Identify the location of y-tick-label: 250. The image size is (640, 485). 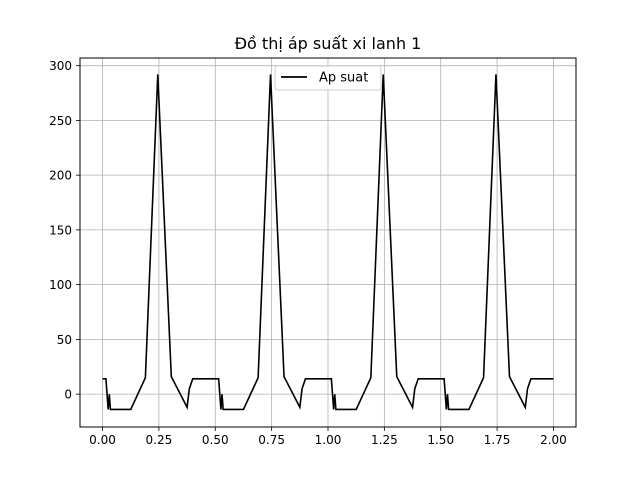
(60, 121).